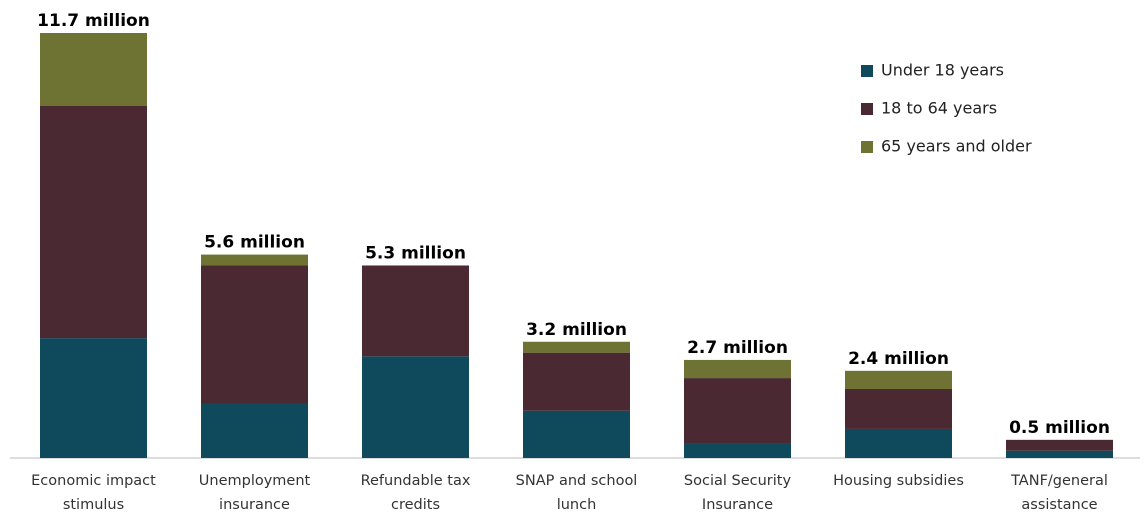 This screenshot has height=517, width=1145. Describe the element at coordinates (898, 481) in the screenshot. I see `x-tick-label: Housing subsidies` at that location.